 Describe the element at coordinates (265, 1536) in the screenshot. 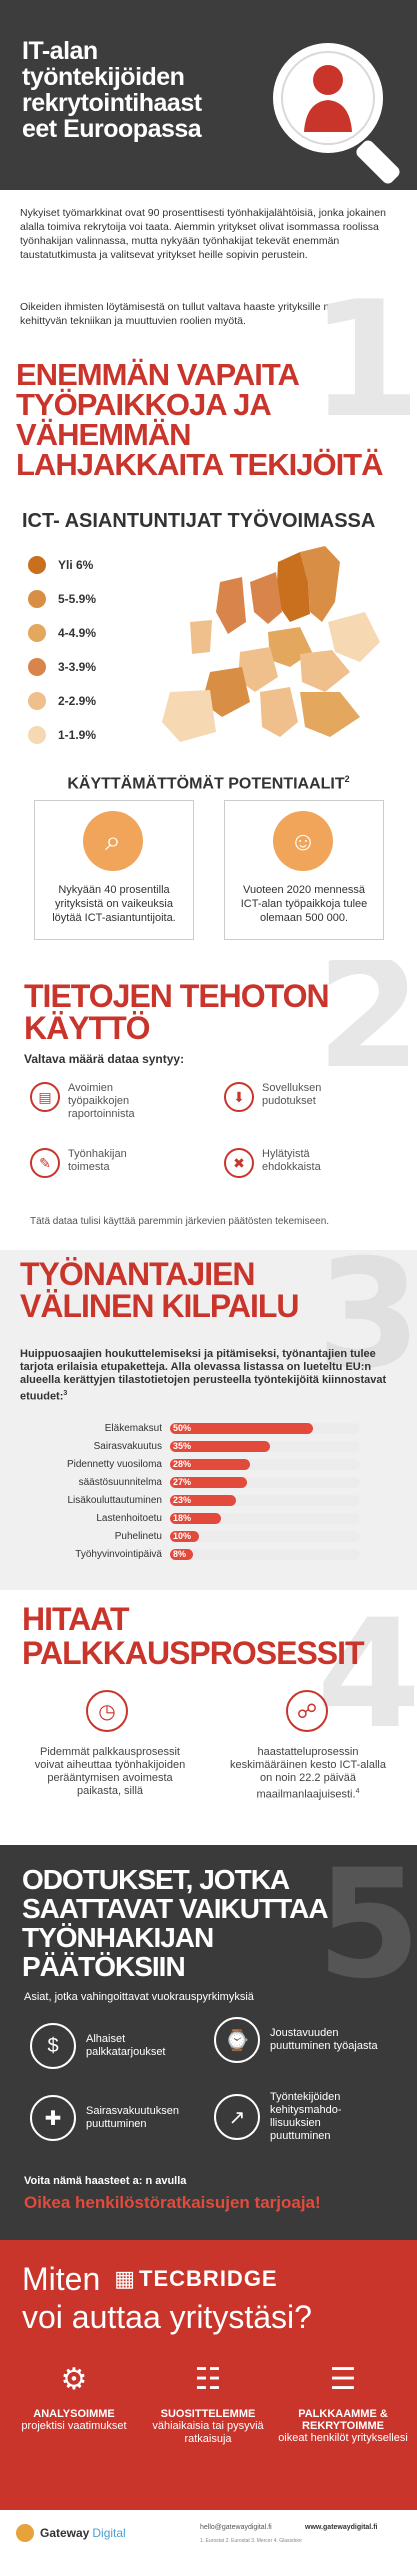

I see `bar-track: 10%` at that location.